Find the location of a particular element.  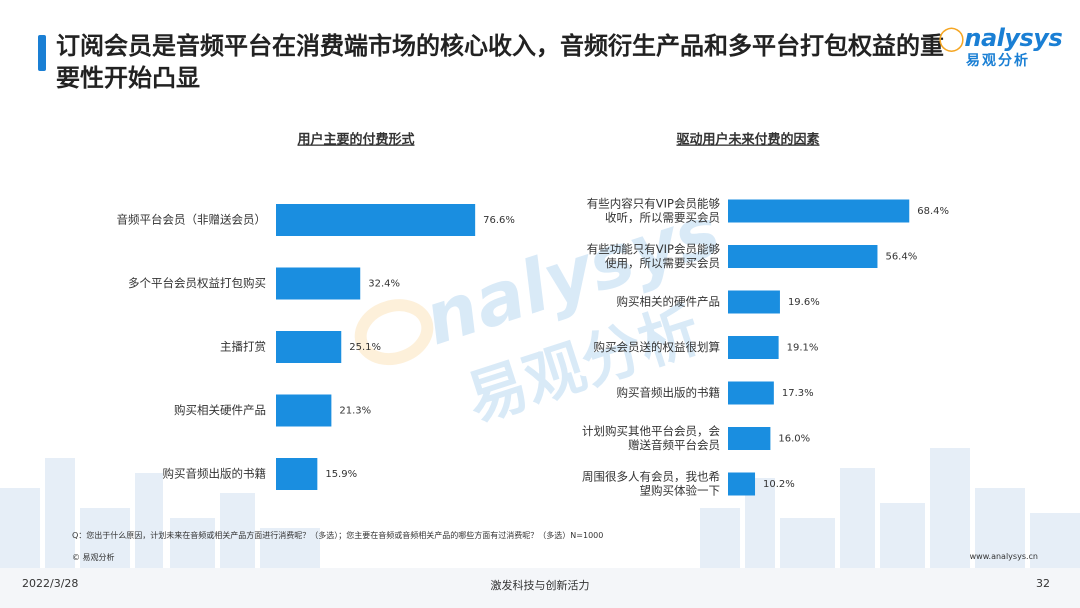

category-label-1-4: 购买相关硬件产品 is located at coordinates (220, 410).